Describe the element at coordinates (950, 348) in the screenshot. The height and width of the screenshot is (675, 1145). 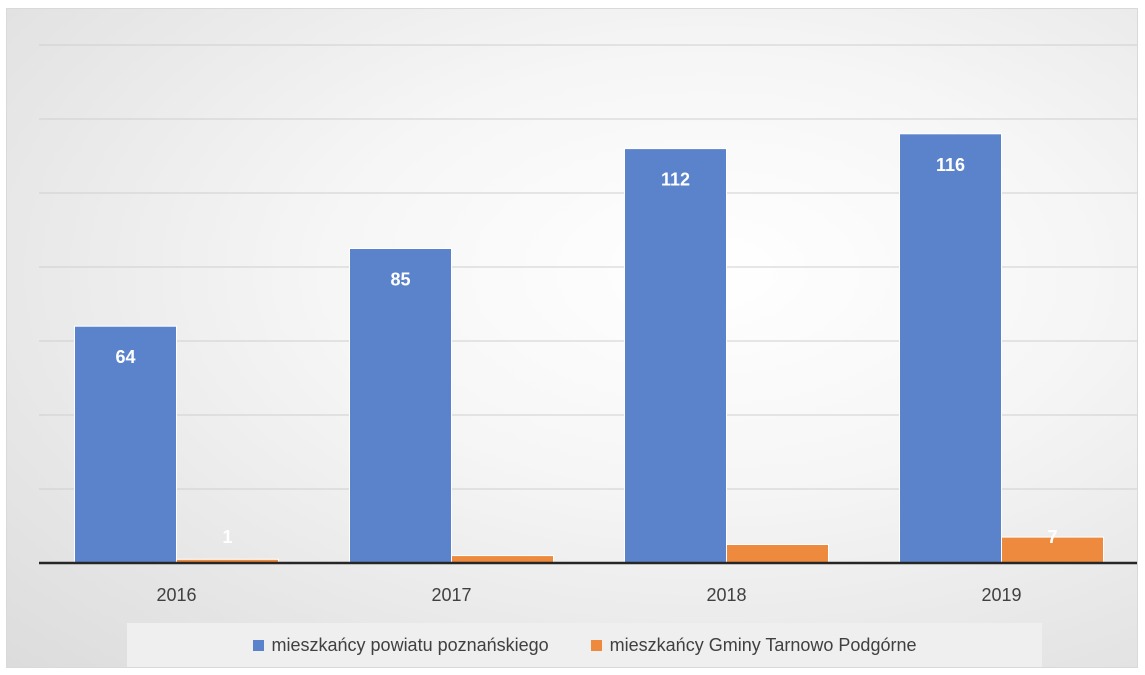
I see `bar-series-1-2019` at that location.